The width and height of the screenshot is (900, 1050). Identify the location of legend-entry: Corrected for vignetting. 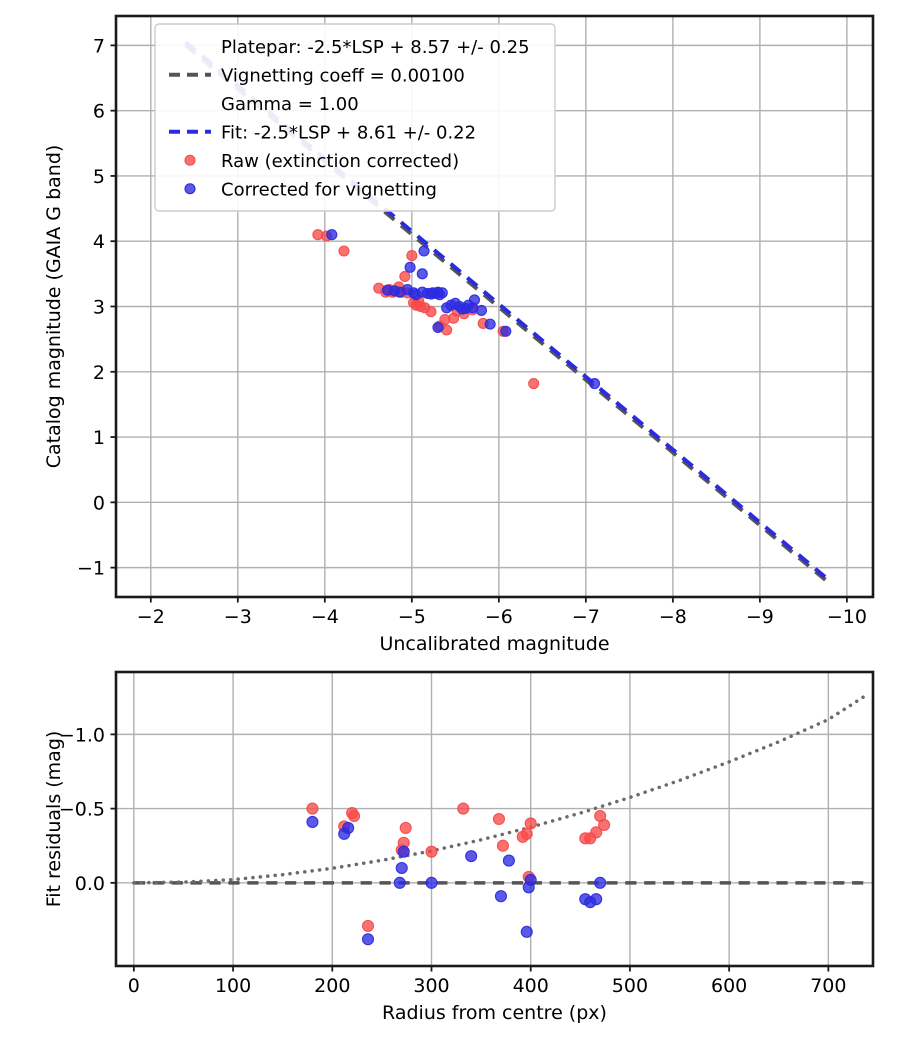
(310, 189).